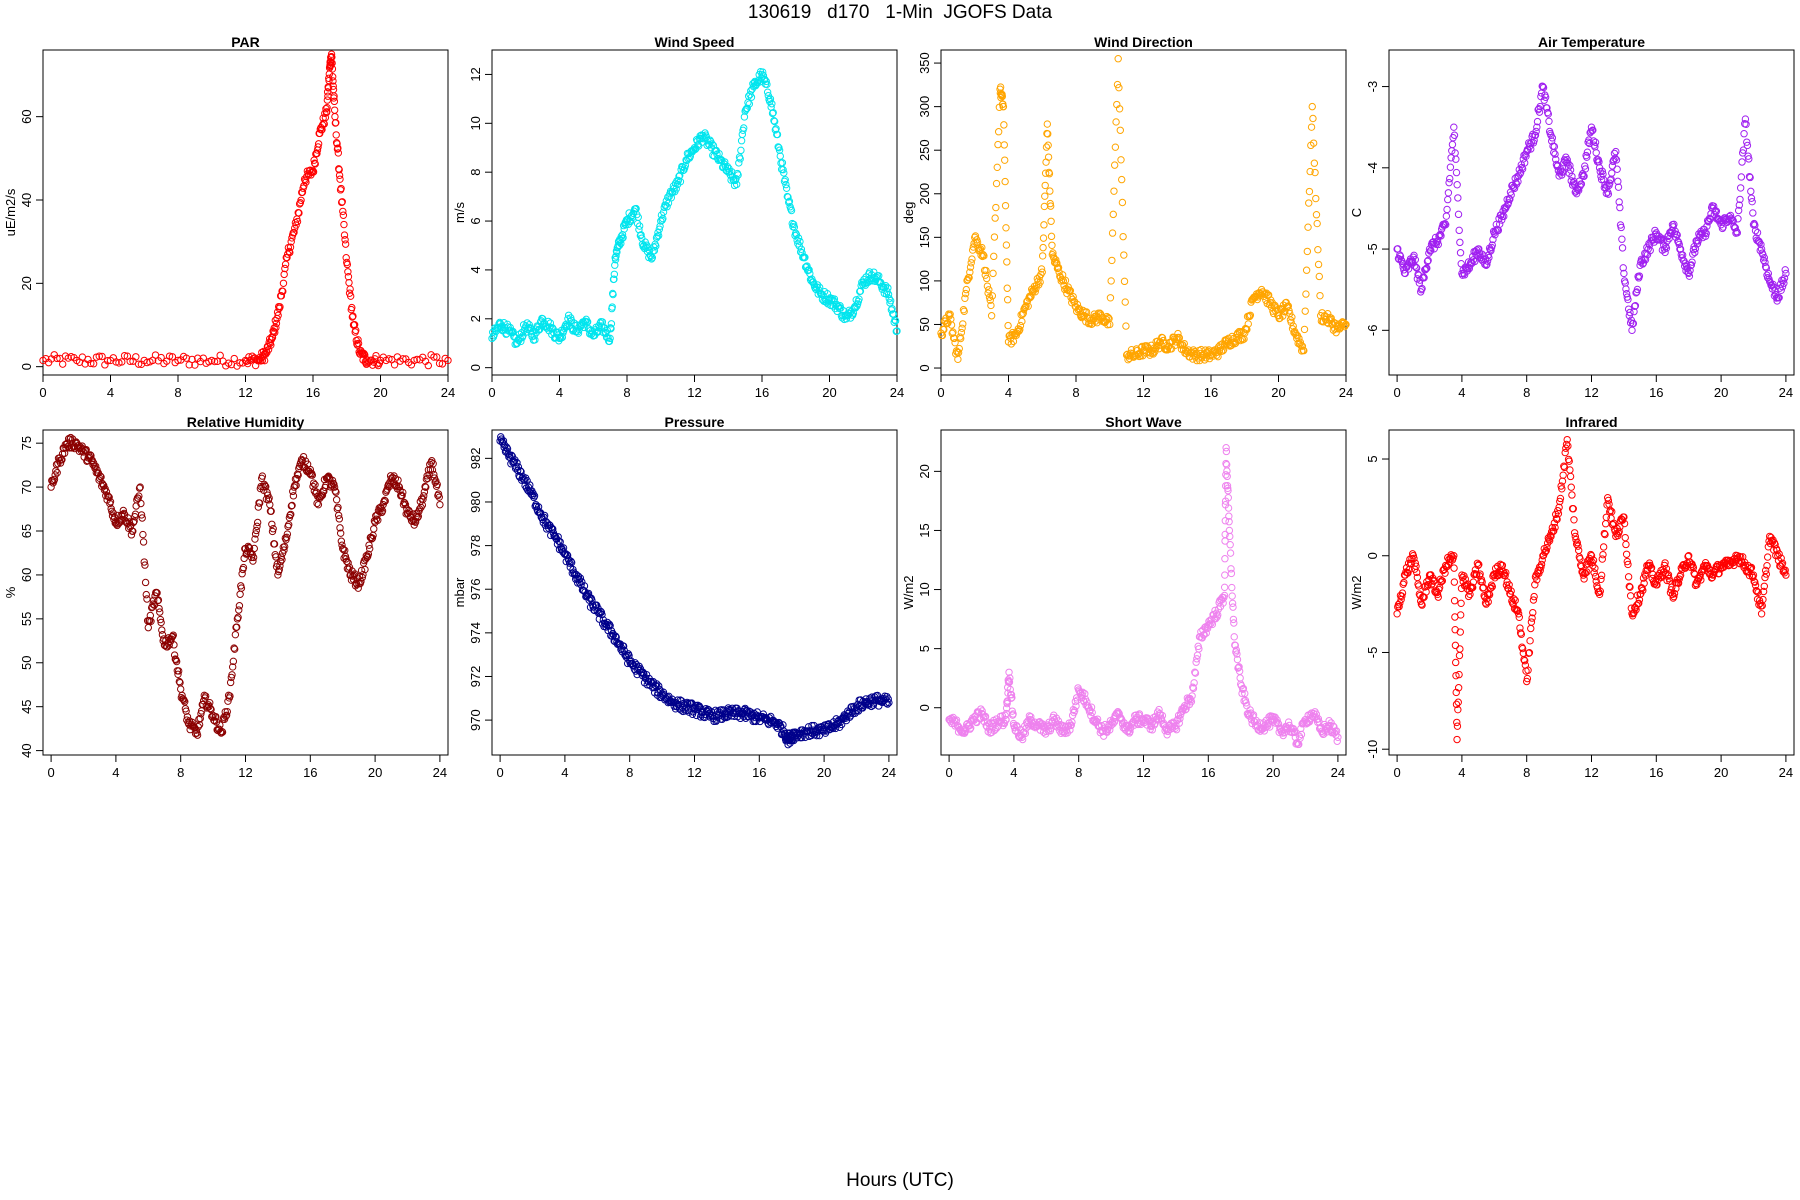  Describe the element at coordinates (1372, 87) in the screenshot. I see `y-tick-label: -3` at that location.